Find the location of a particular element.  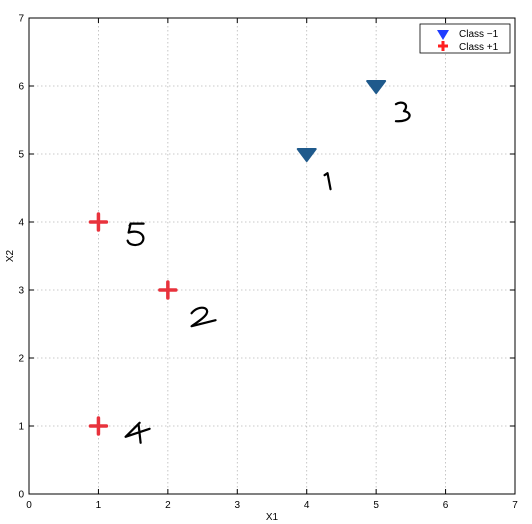

y-tick-label: 4 is located at coordinates (21, 223).